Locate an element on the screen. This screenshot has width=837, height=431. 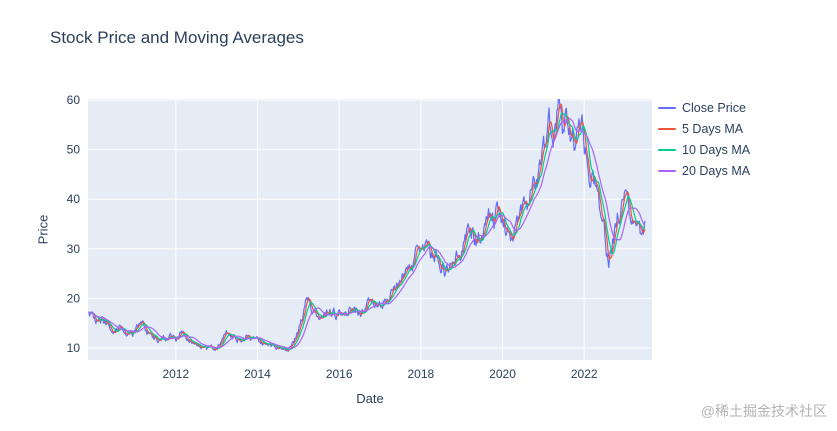
legend-item-10-days-ma: 10 Days MA is located at coordinates (704, 150).